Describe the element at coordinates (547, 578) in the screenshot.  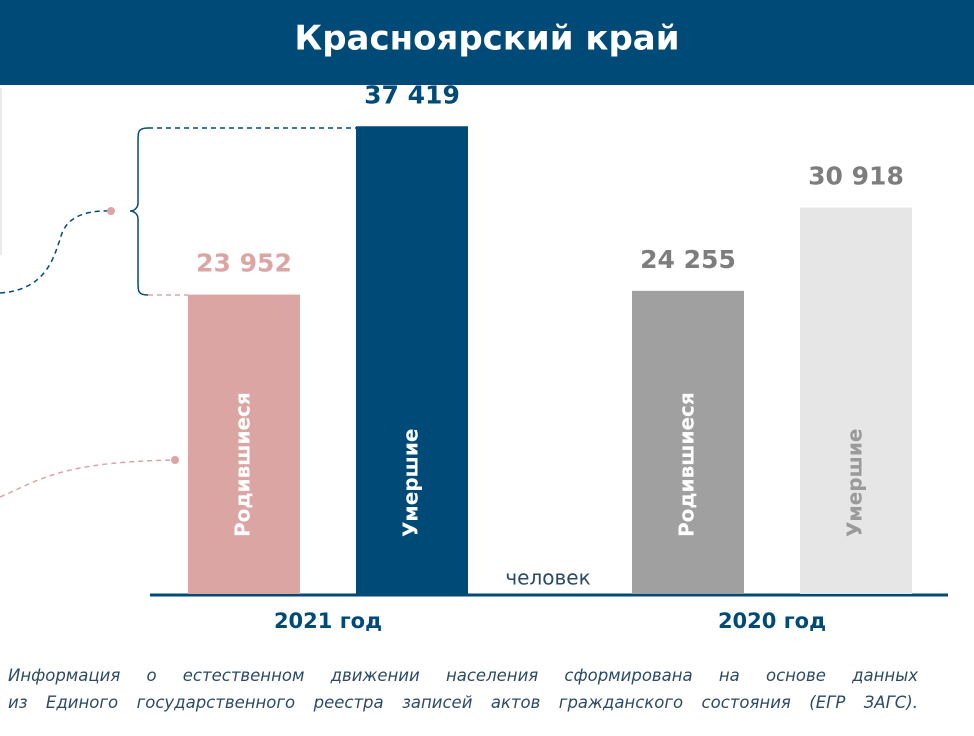
I see `unit-label: человек` at that location.